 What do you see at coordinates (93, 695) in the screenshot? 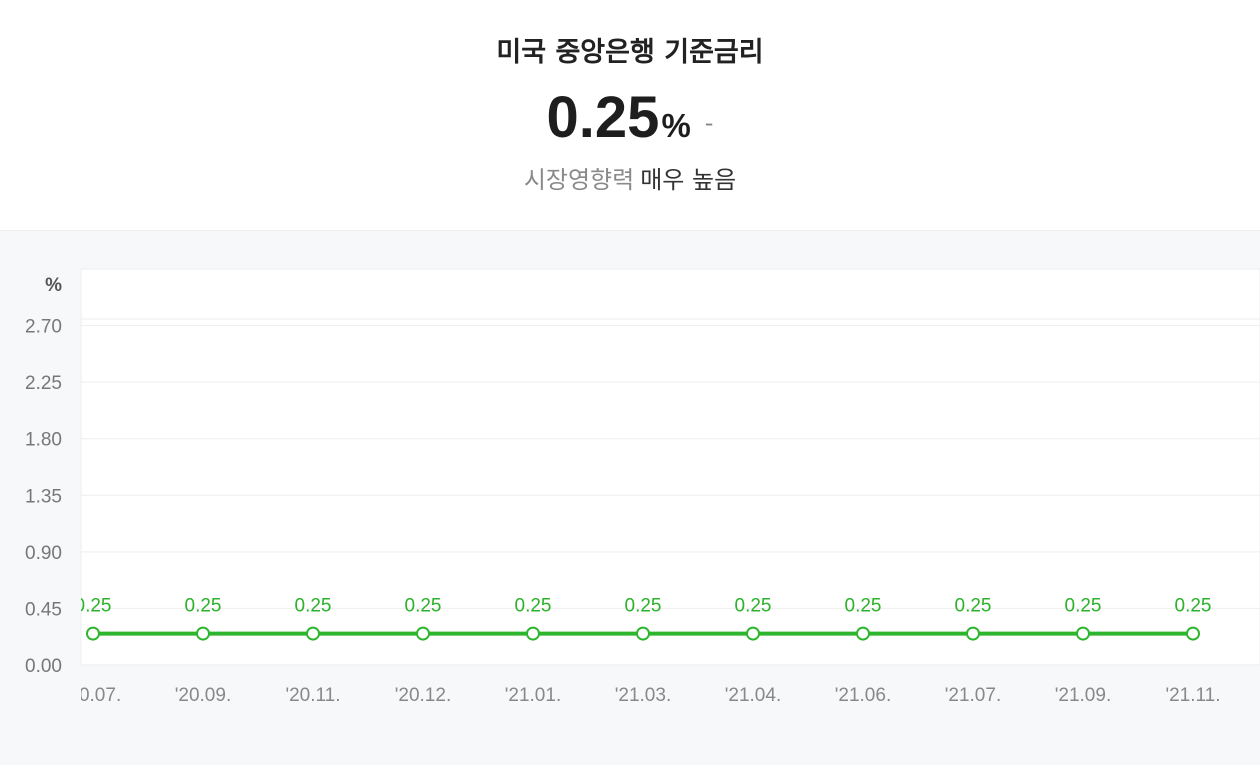
I see `x-tick-label: '20.07.` at bounding box center [93, 695].